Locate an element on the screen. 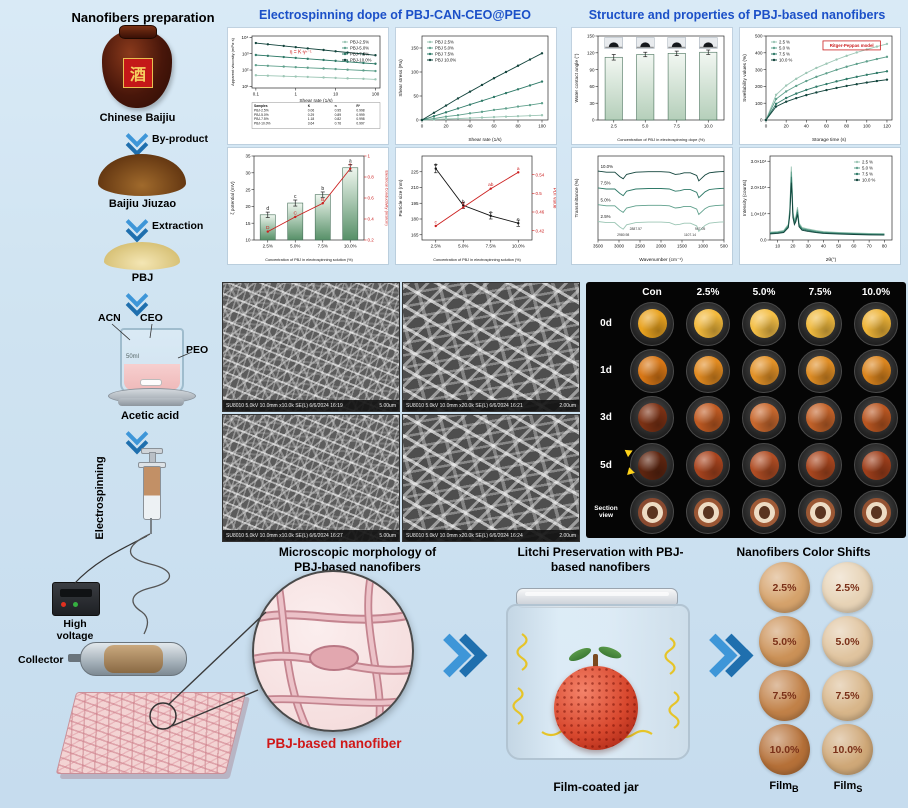 The image size is (908, 808). label-ceo: CEO is located at coordinates (151, 318).